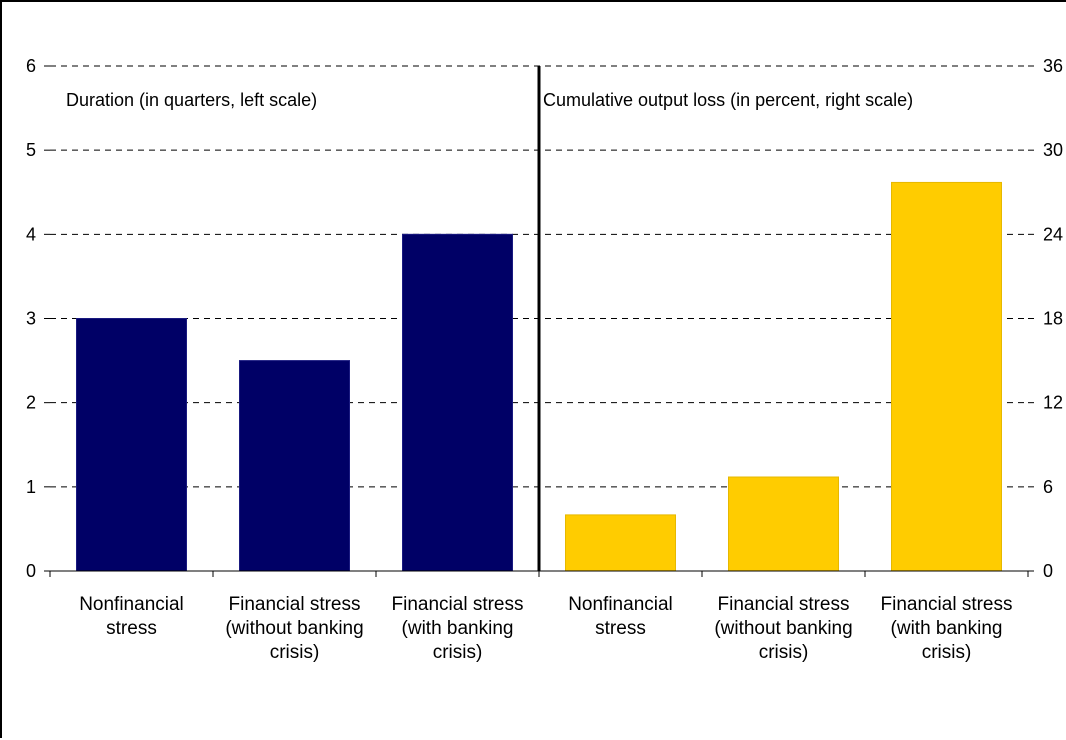 This screenshot has width=1066, height=740. What do you see at coordinates (191, 100) in the screenshot?
I see `left-panel-annotation: Duration (in quarters, left scale)` at bounding box center [191, 100].